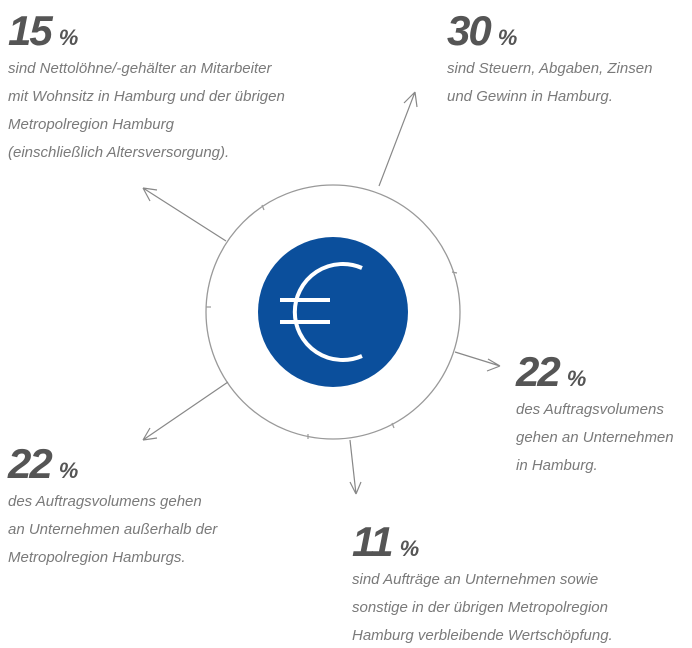  I want to click on outer-ring, so click(333, 312).